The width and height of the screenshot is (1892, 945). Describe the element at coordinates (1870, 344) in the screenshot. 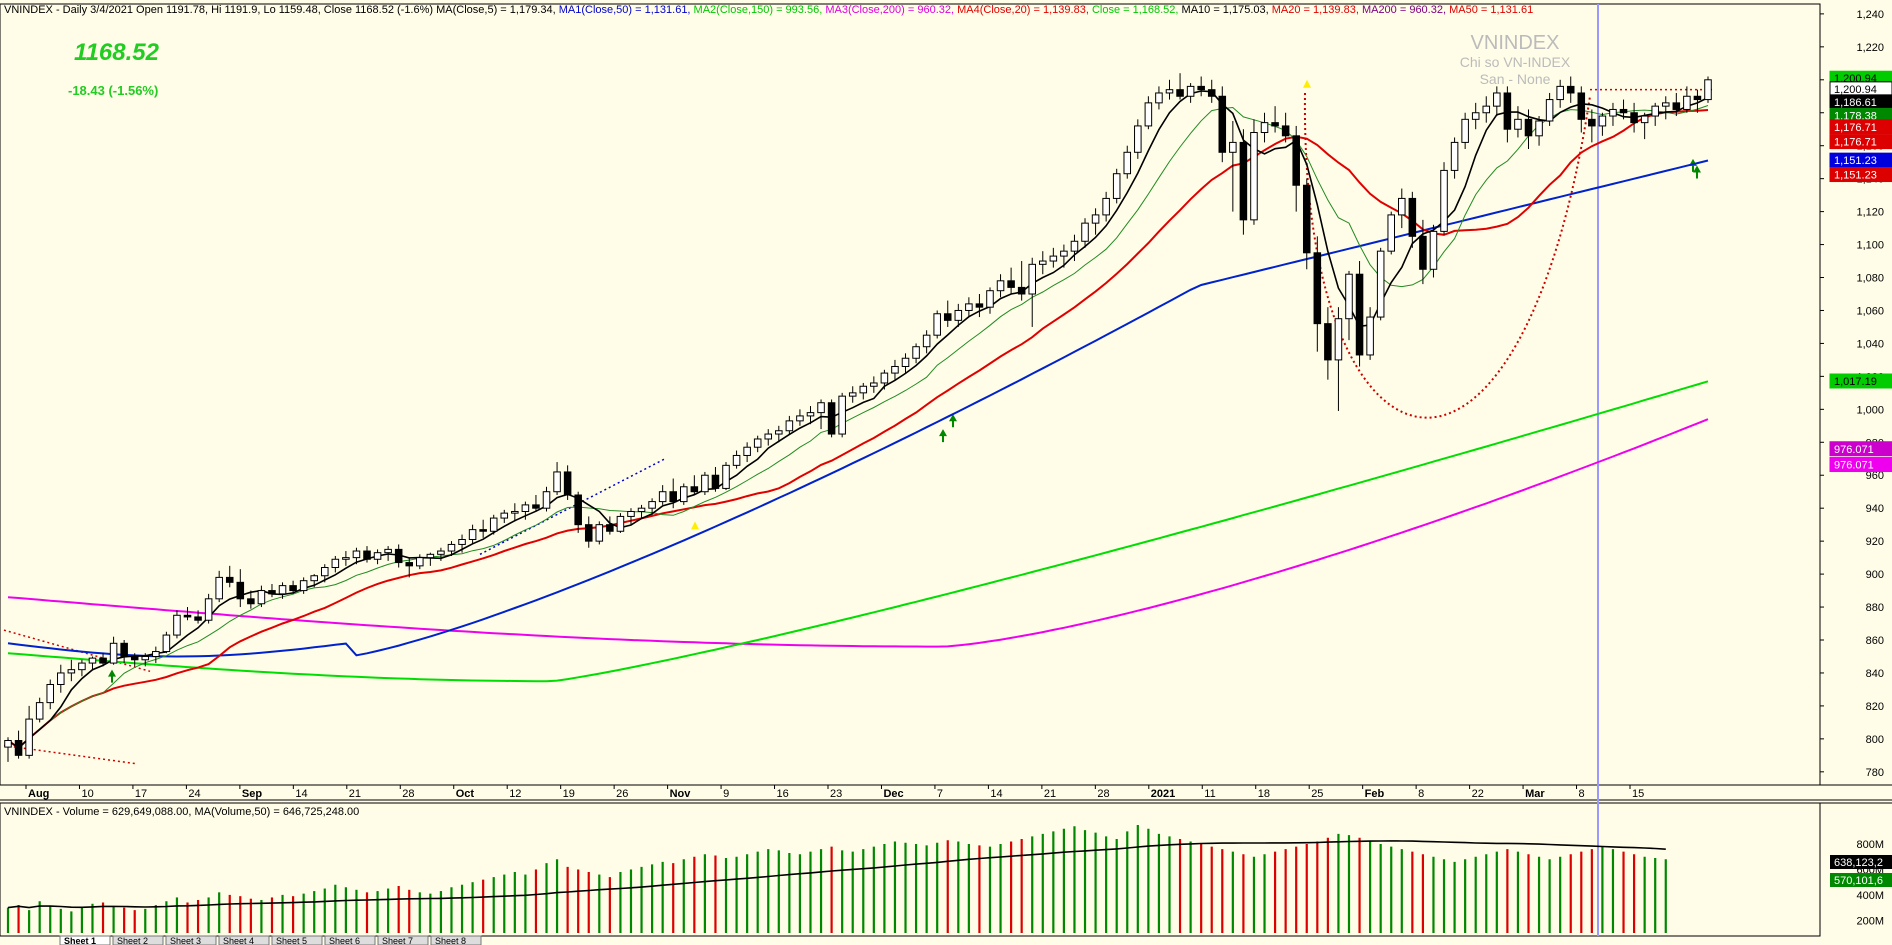

I see `y-tick-label: 1,040` at that location.